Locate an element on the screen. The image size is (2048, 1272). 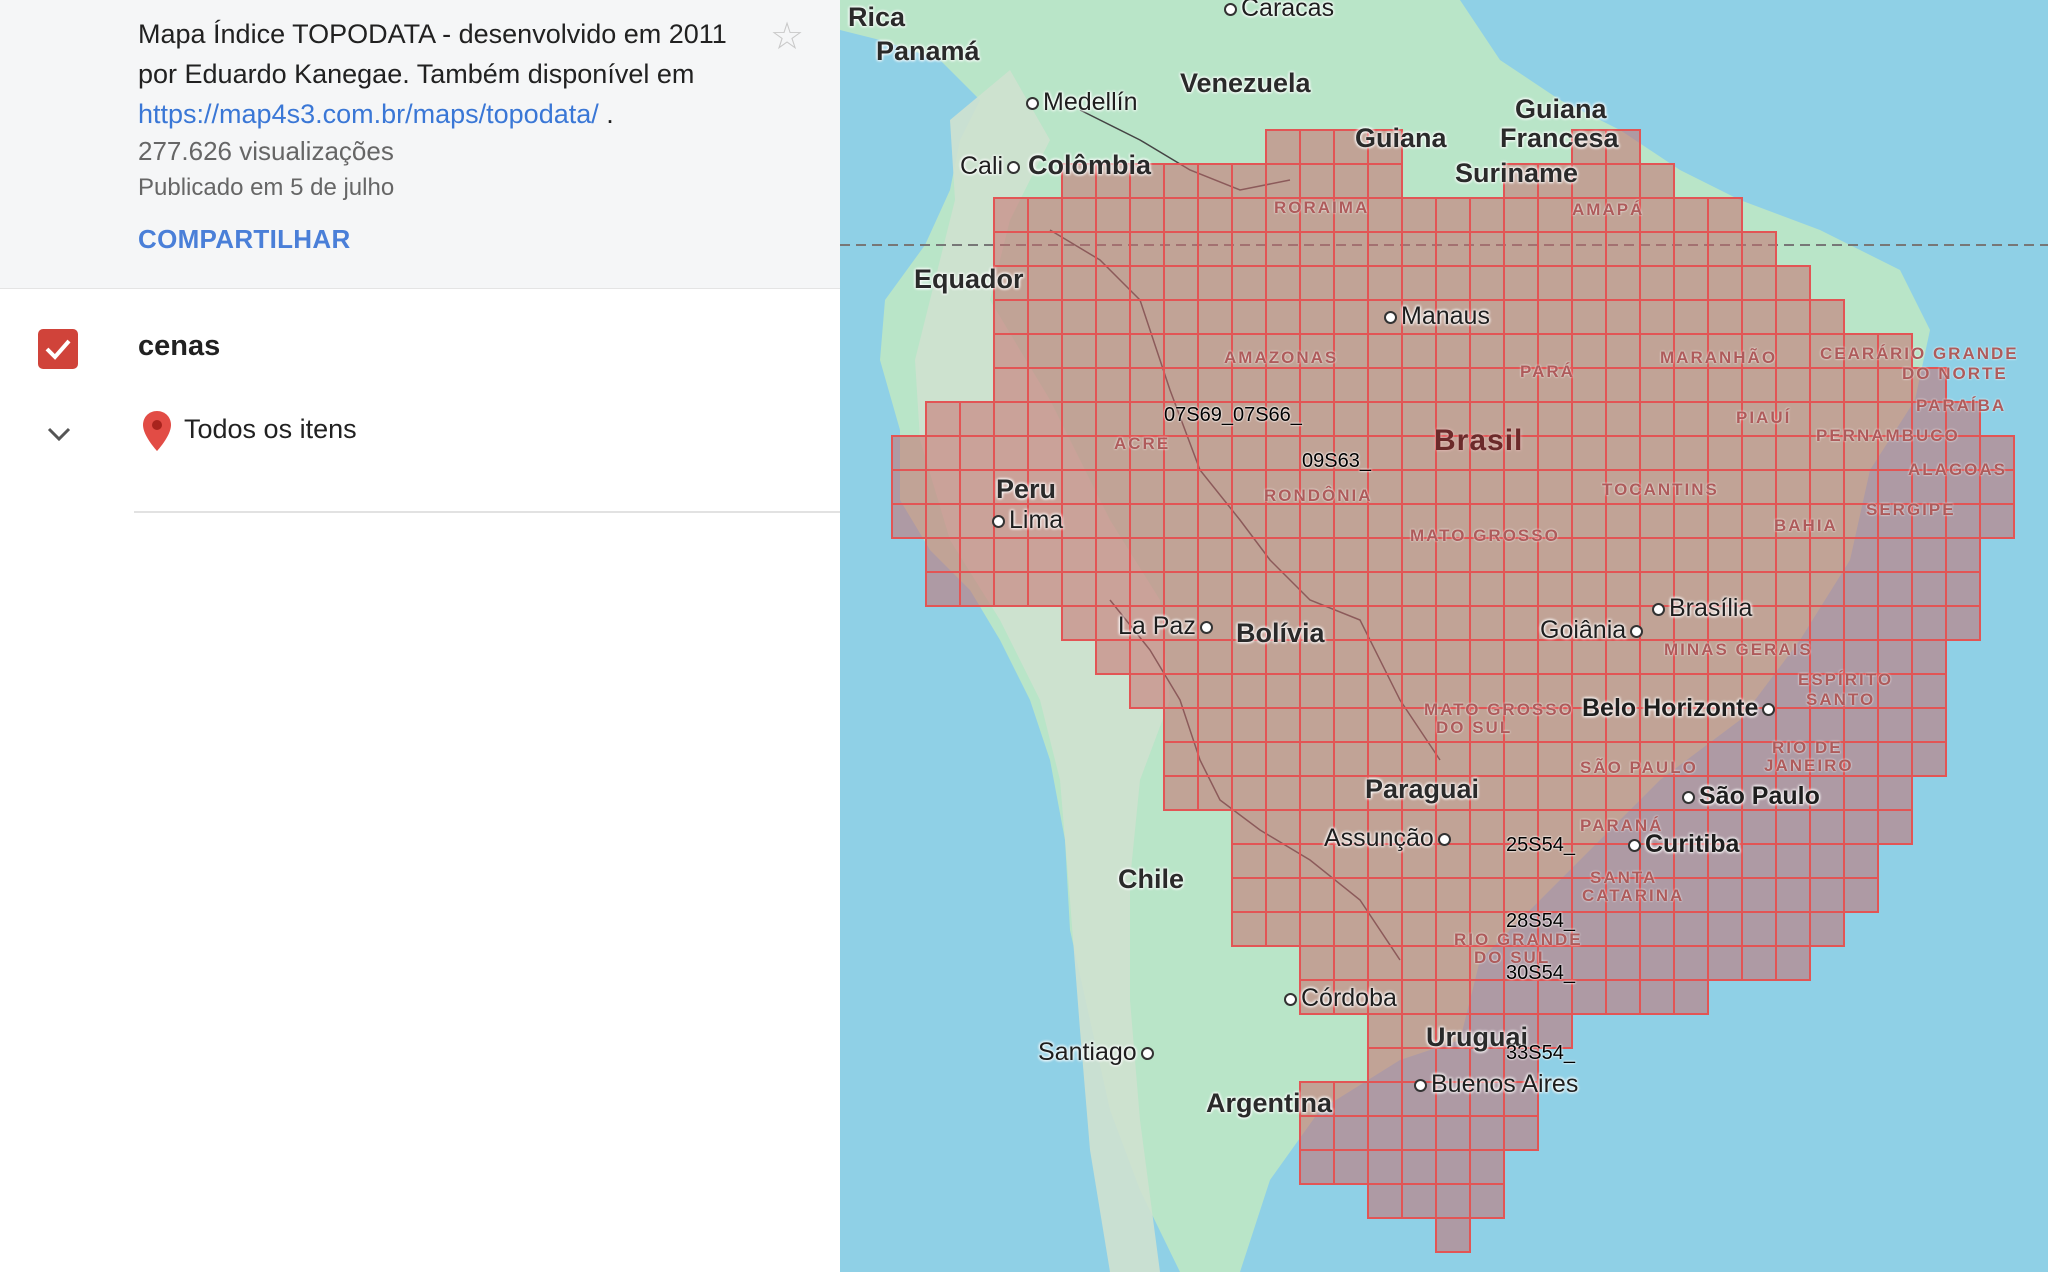
tile-label: 07S69_07S66_ is located at coordinates (1233, 415).